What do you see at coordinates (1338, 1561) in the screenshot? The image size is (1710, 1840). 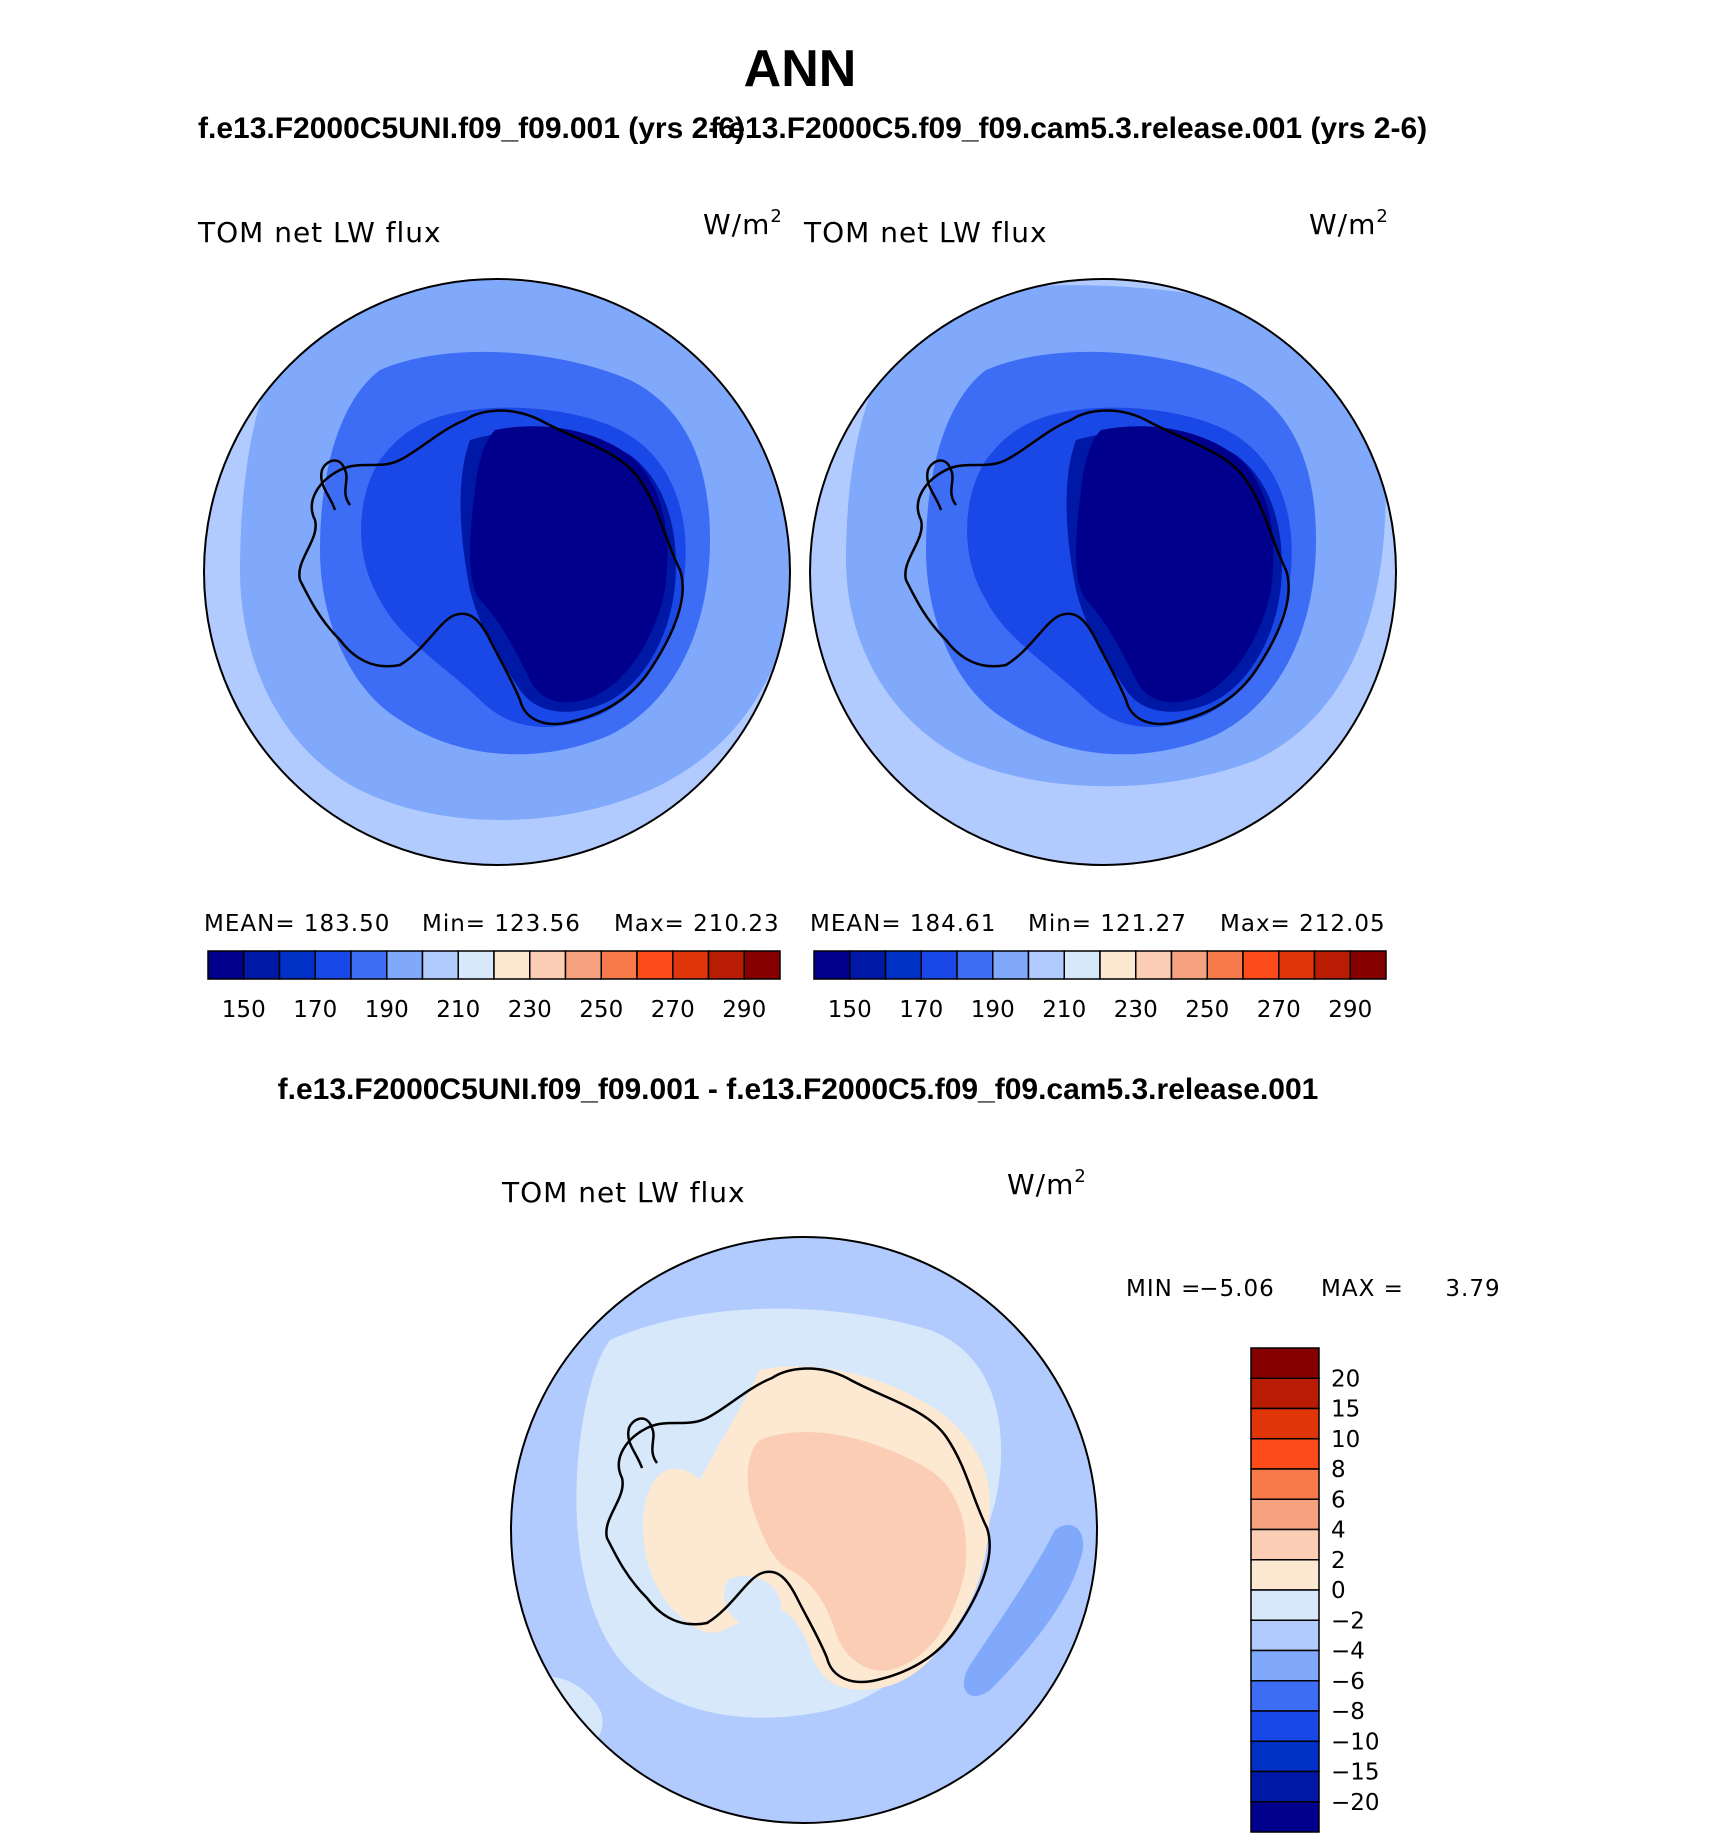 I see `colorbar-tick-label: 2` at bounding box center [1338, 1561].